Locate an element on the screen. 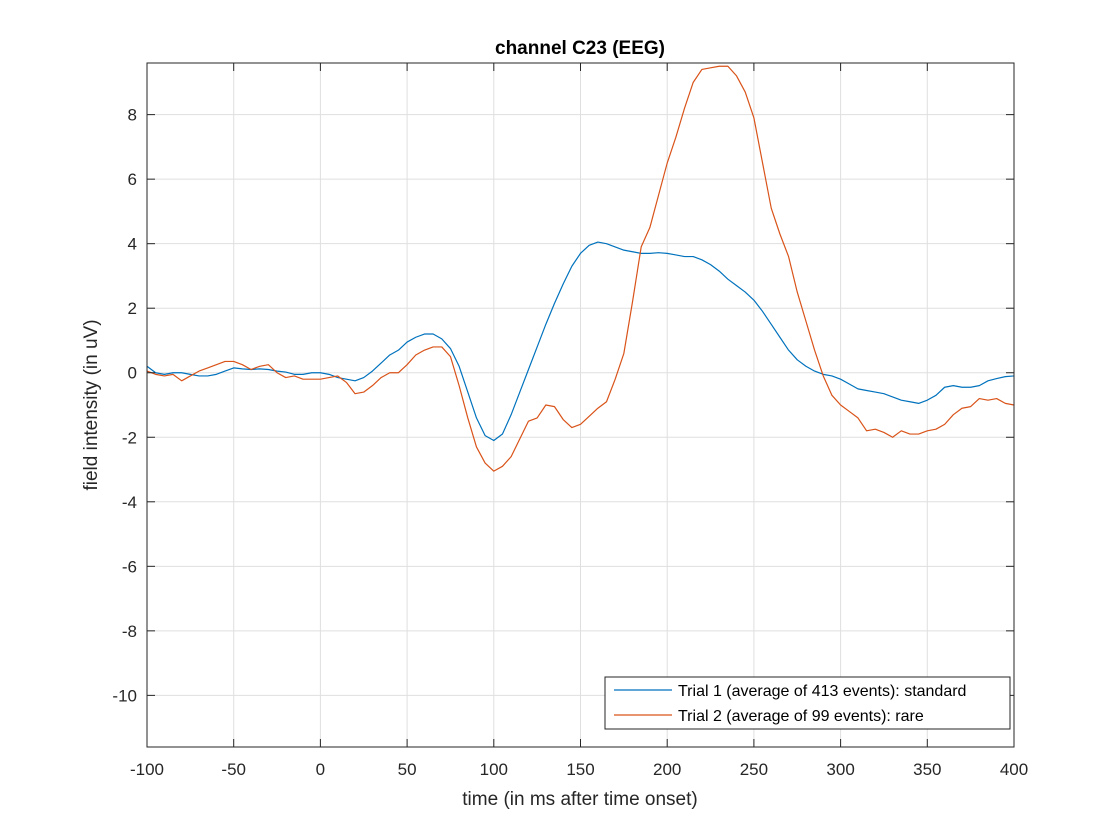 This screenshot has width=1120, height=840. y-tick-label: -4 is located at coordinates (129, 502).